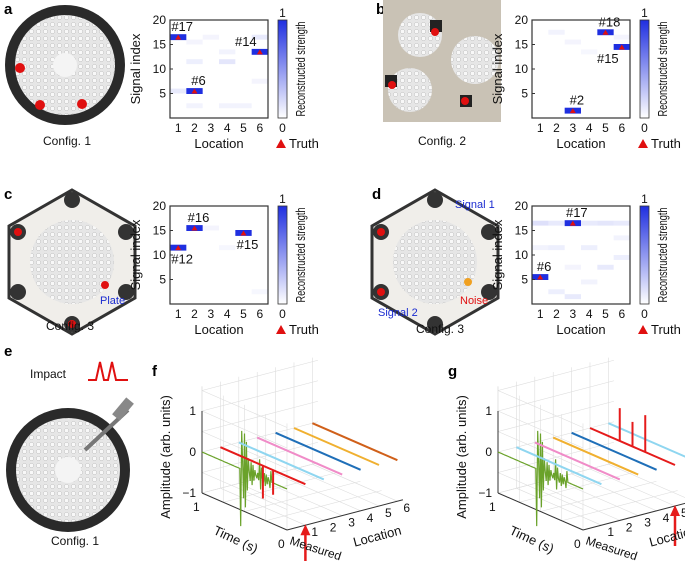  Describe the element at coordinates (108, 371) in the screenshot. I see `impact-pulse-icon` at that location.